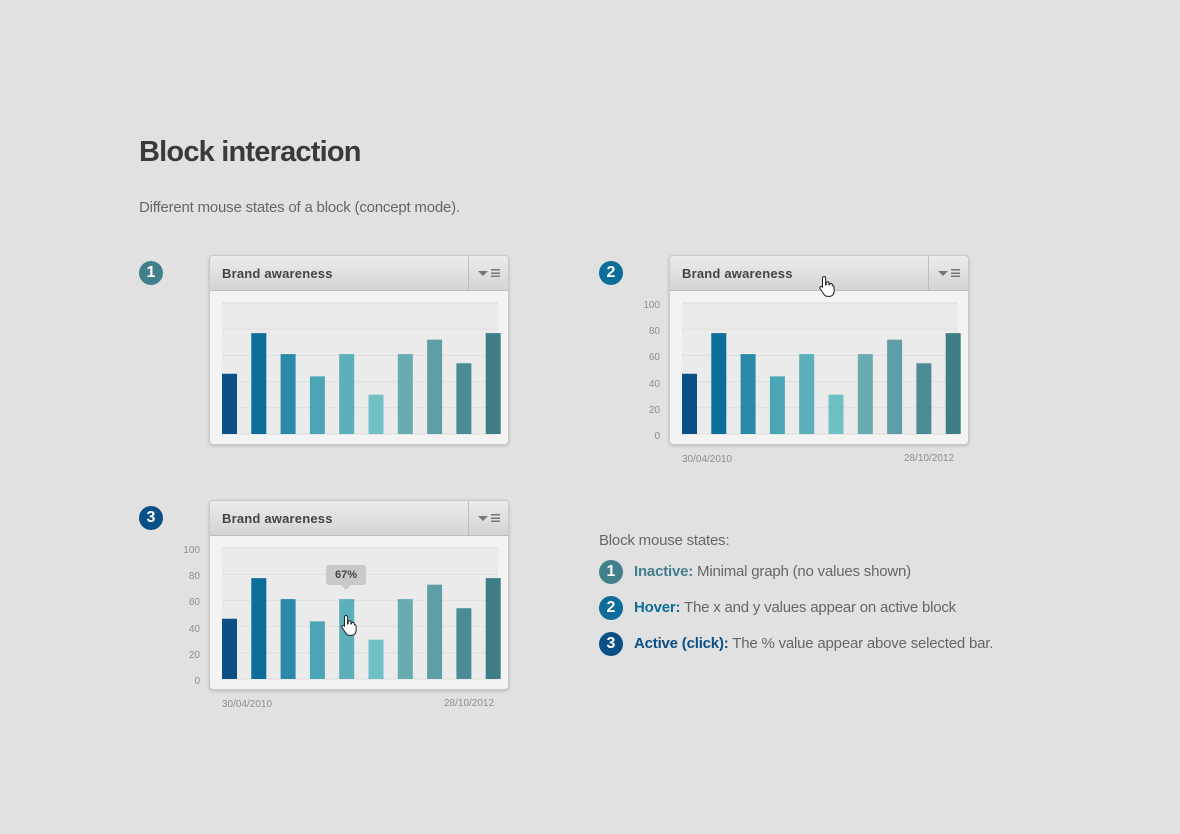 The width and height of the screenshot is (1180, 834). What do you see at coordinates (346, 577) in the screenshot?
I see `bar-value-tooltip: 67%` at bounding box center [346, 577].